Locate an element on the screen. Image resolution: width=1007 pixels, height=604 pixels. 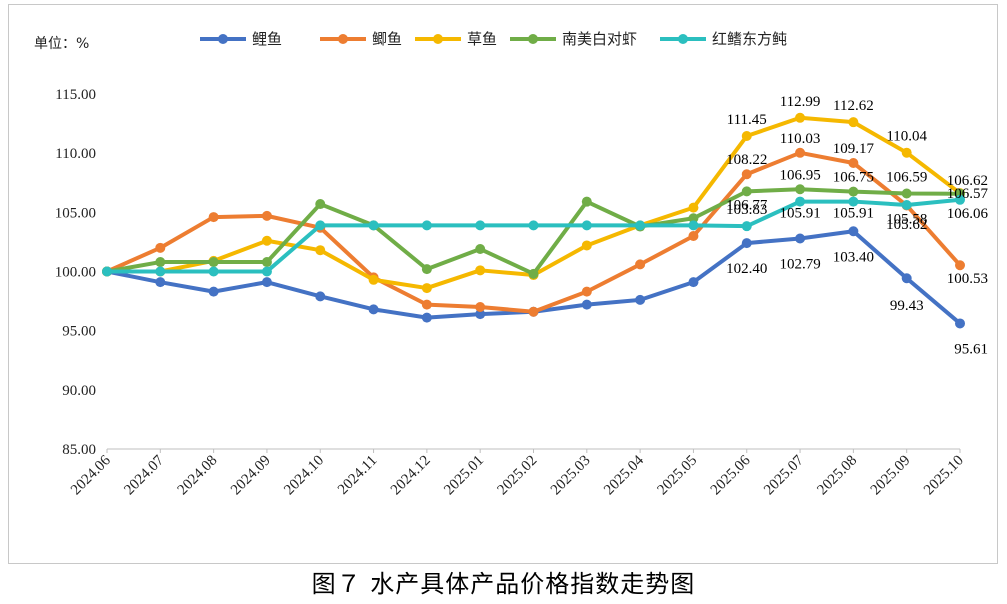
data-label: 111.45 is located at coordinates (747, 120).